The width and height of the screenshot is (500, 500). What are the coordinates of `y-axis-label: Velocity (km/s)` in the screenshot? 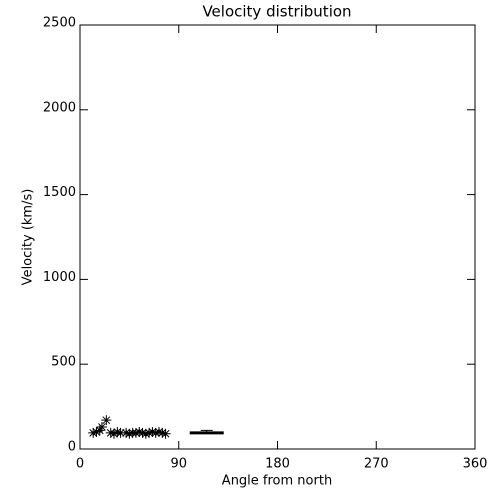 It's located at (28, 237).